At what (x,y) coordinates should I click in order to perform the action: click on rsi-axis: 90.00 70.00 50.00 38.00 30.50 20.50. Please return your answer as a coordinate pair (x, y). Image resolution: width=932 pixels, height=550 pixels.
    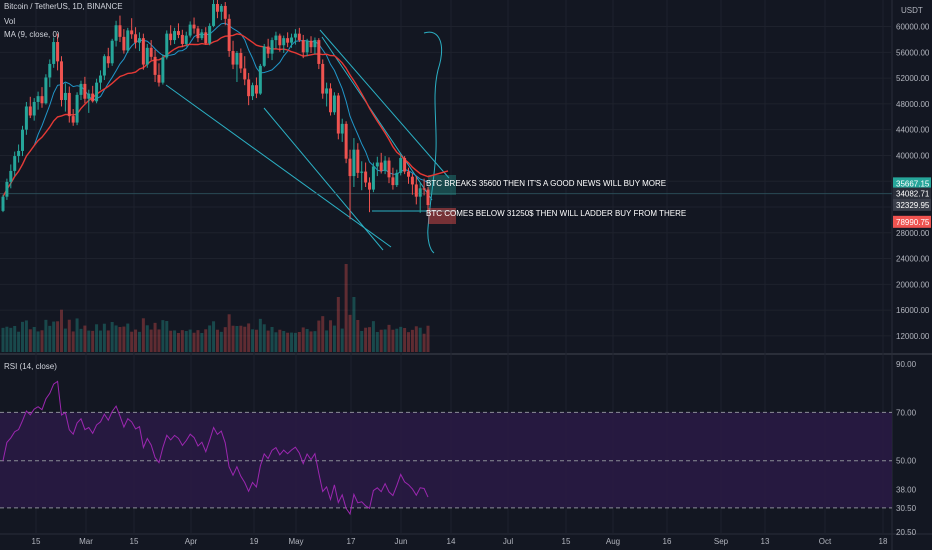
    Looking at the image, I should click on (906, 448).